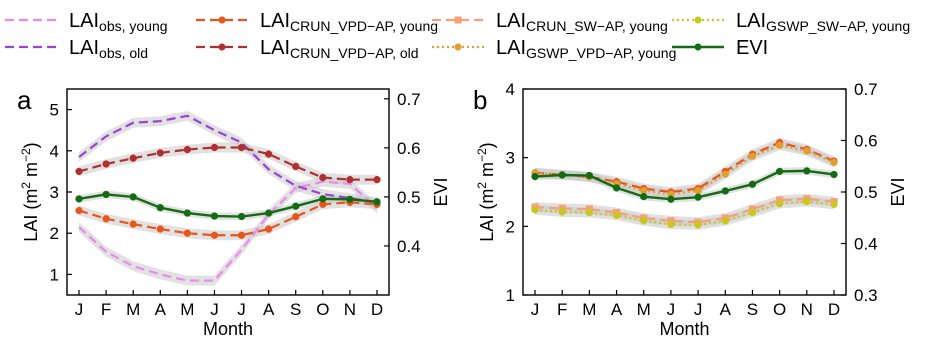 Image resolution: width=935 pixels, height=341 pixels. Describe the element at coordinates (228, 329) in the screenshot. I see `x-axis-label: Month` at that location.